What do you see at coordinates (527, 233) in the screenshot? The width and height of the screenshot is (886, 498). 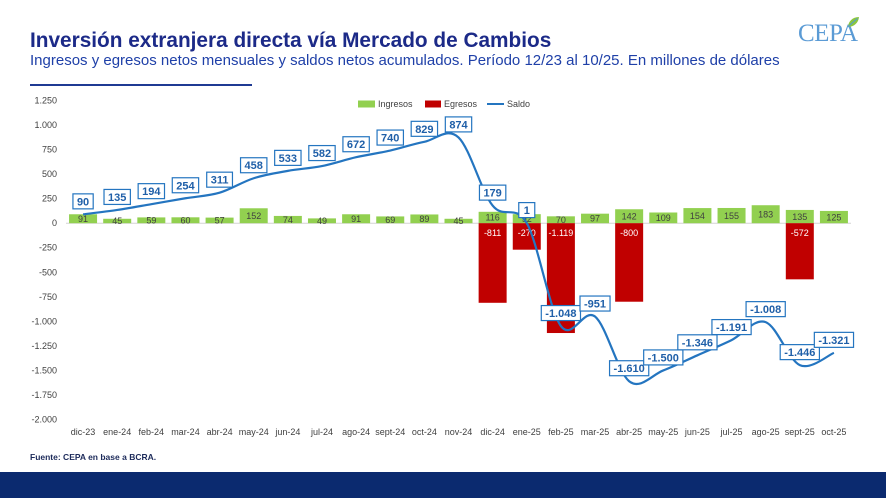 I see `bar-label-egresos: -270` at bounding box center [527, 233].